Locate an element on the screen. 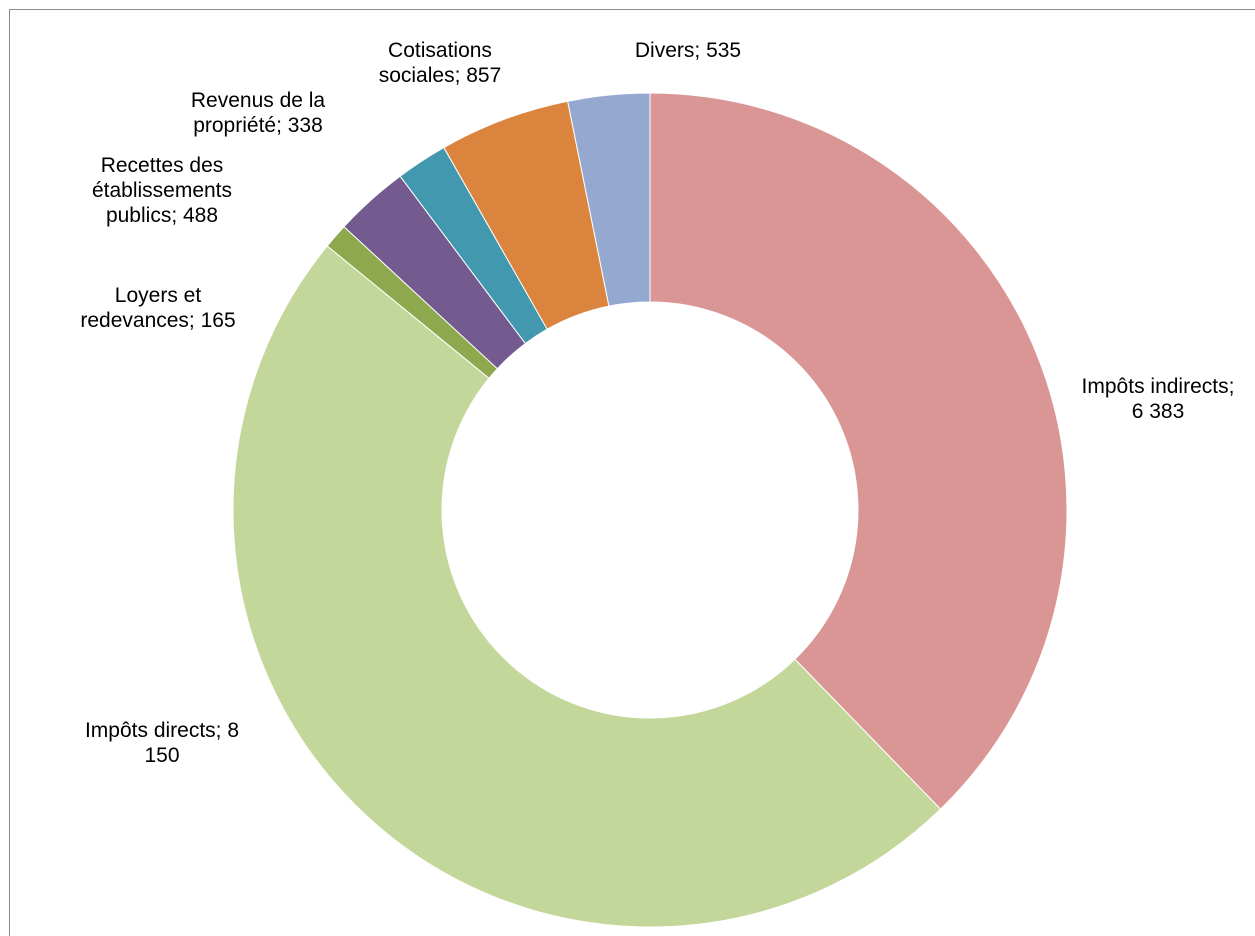 This screenshot has height=936, width=1255. data-label-line: Loyers et is located at coordinates (158, 295).